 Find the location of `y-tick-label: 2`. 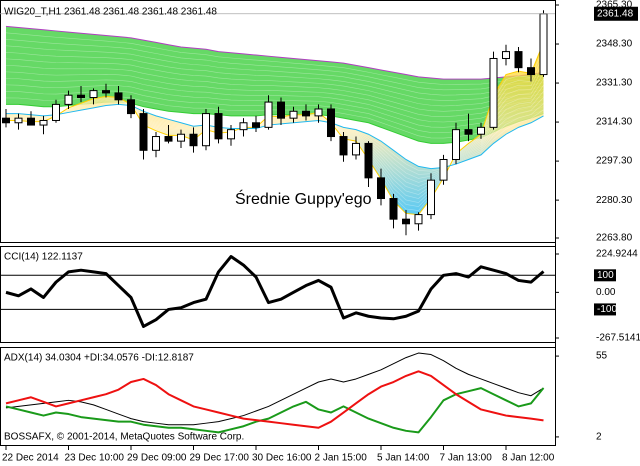

y-tick-label: 2 is located at coordinates (599, 437).